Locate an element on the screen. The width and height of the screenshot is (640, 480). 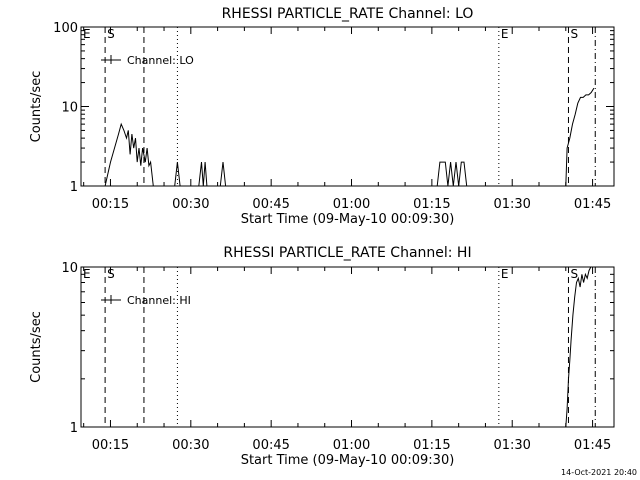
chart-title: RHESSI PARTICLE_RATE Channel: LO is located at coordinates (348, 14).